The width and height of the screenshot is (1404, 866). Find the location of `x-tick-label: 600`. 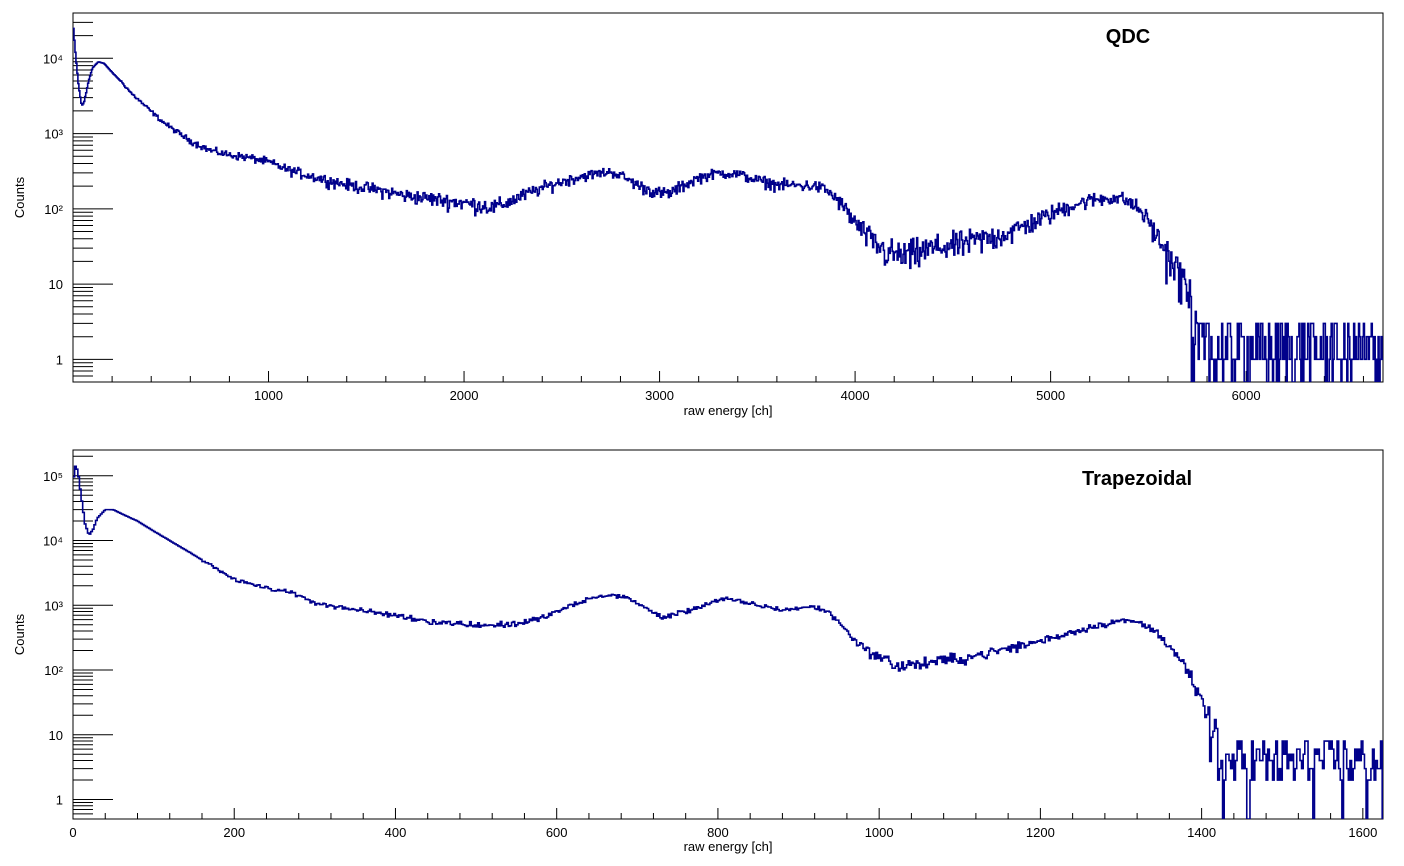

x-tick-label: 600 is located at coordinates (557, 832).